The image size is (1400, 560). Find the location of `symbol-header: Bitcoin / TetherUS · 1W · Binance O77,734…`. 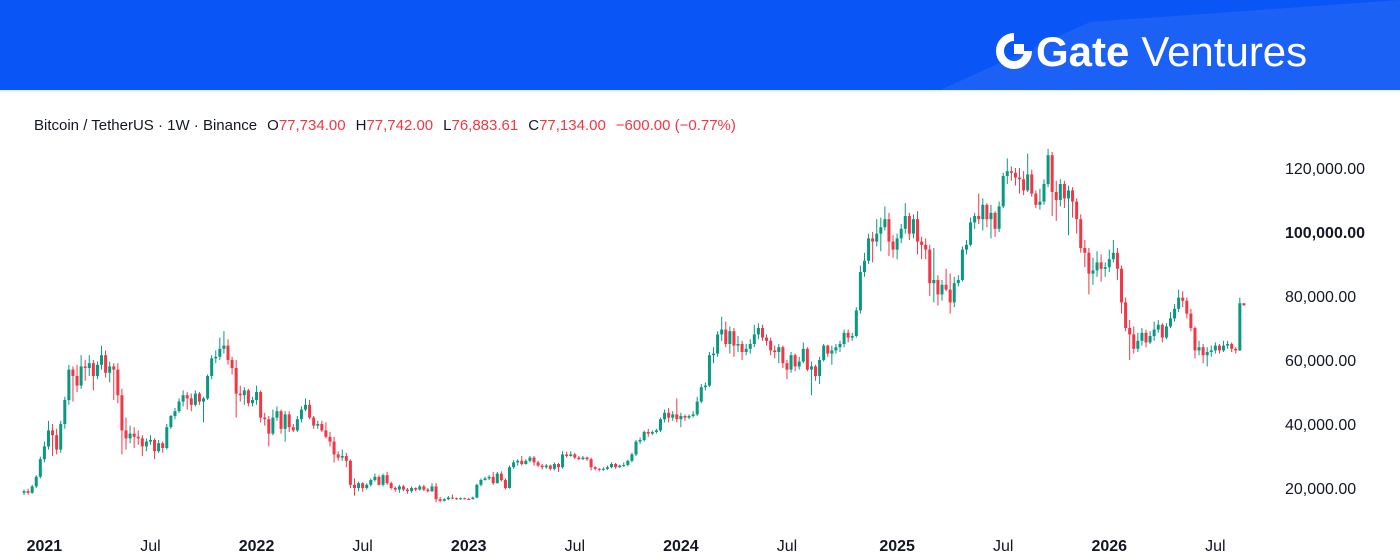

symbol-header: Bitcoin / TetherUS · 1W · Binance O77,734… is located at coordinates (385, 125).